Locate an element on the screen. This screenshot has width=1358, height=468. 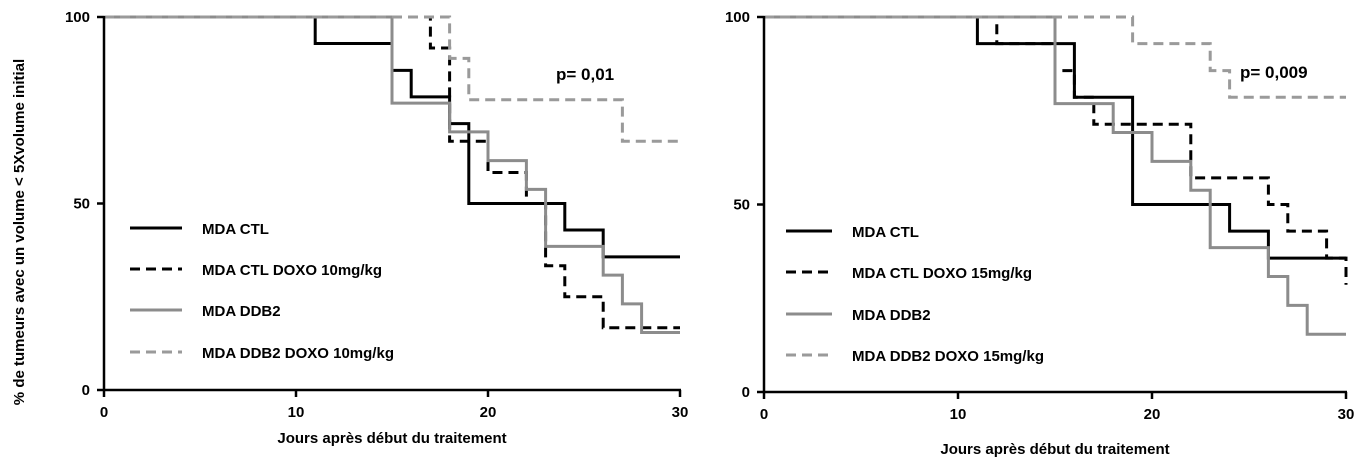
panel2-legend-label-3: MDA DDB2 is located at coordinates (891, 315).